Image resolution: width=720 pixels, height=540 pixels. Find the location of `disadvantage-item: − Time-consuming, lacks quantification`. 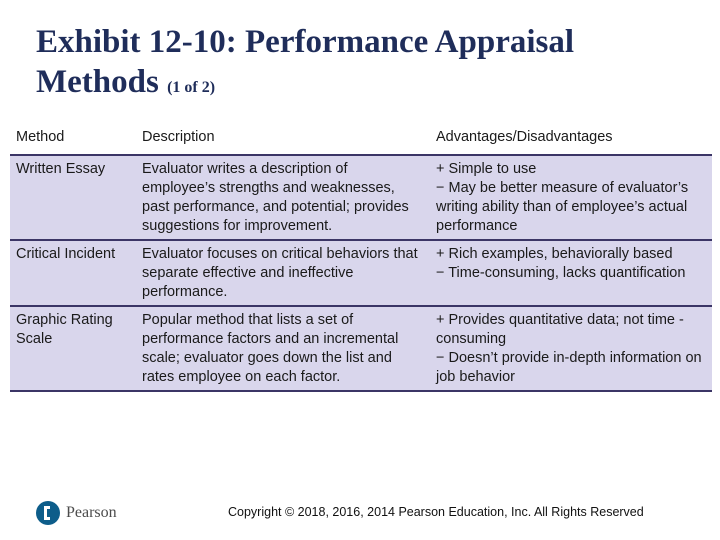

disadvantage-item: − Time-consuming, lacks quantification is located at coordinates (561, 273).